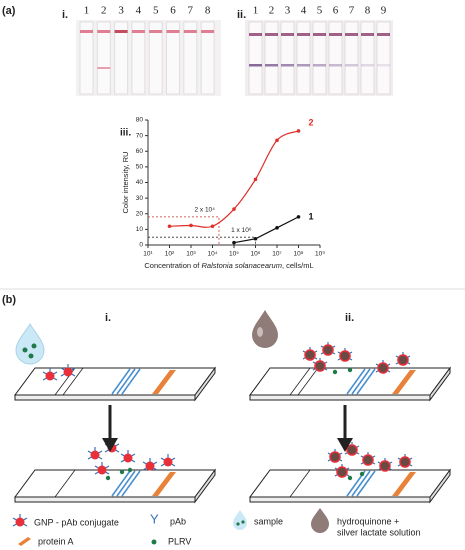 This screenshot has width=465, height=550. What do you see at coordinates (172, 265) in the screenshot?
I see `x-axis-label-part: Concentration of` at bounding box center [172, 265].